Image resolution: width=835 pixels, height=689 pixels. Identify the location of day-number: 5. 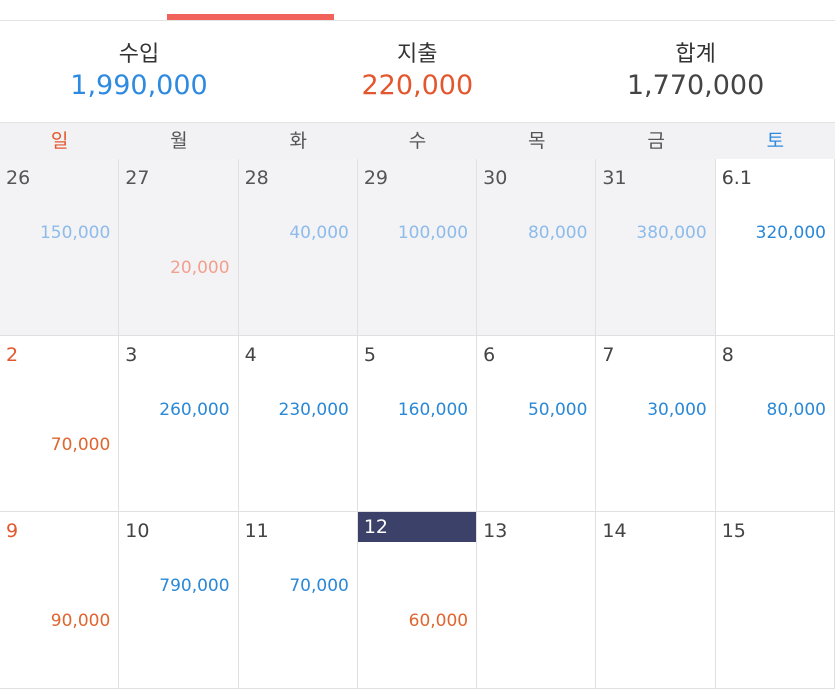
(369, 354).